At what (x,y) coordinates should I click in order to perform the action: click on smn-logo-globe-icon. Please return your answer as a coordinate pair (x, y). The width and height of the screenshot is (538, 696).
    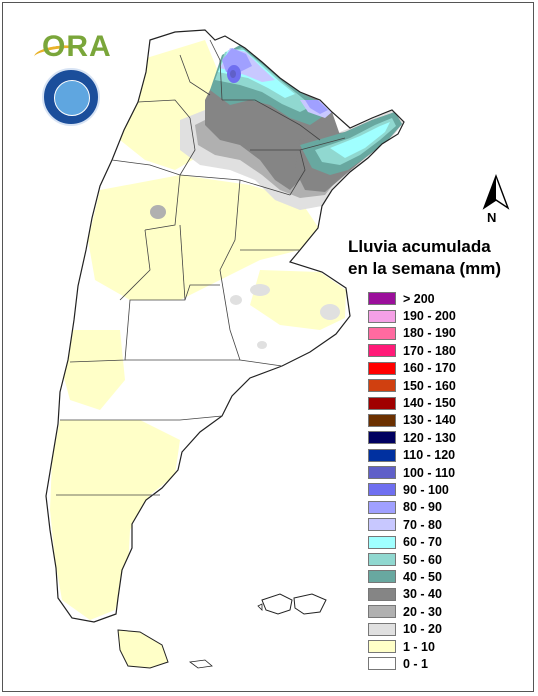
    Looking at the image, I should click on (72, 98).